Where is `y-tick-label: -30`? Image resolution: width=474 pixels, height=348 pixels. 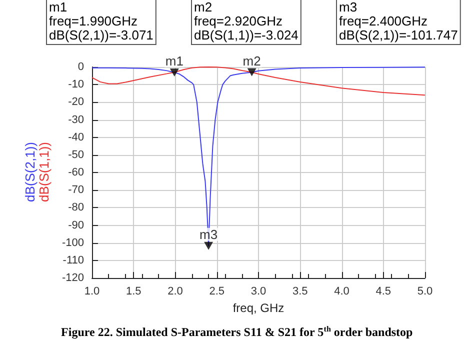
y-tick-label: -30 is located at coordinates (76, 120).